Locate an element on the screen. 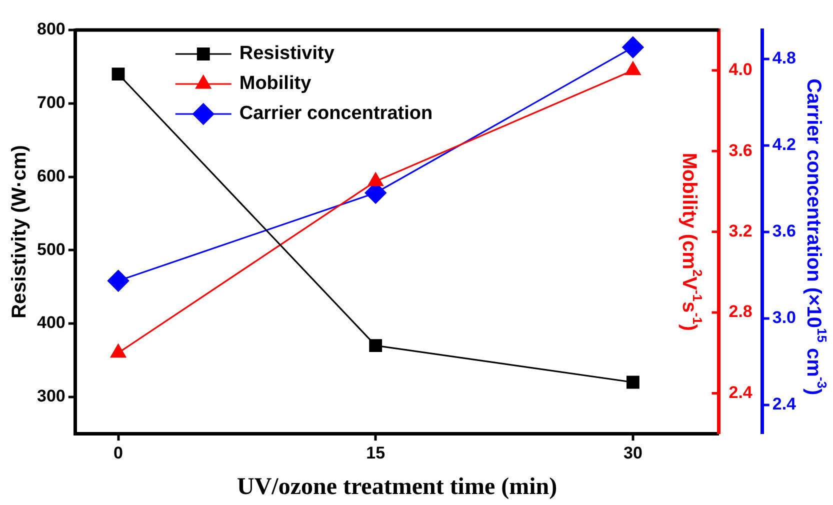 This screenshot has width=833, height=505. y2-tick-label: 3.2 is located at coordinates (740, 230).